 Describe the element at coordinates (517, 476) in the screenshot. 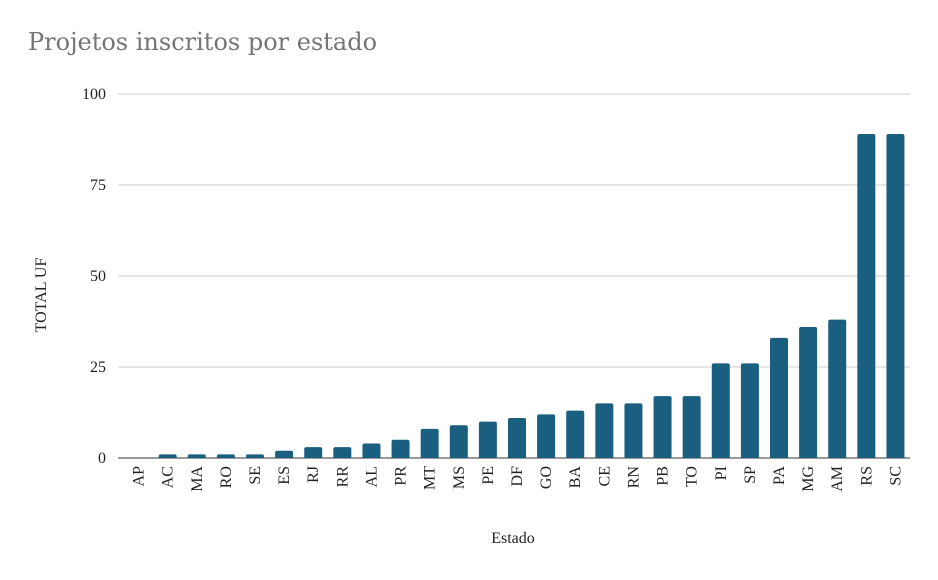

I see `x-tick-label: DF` at that location.